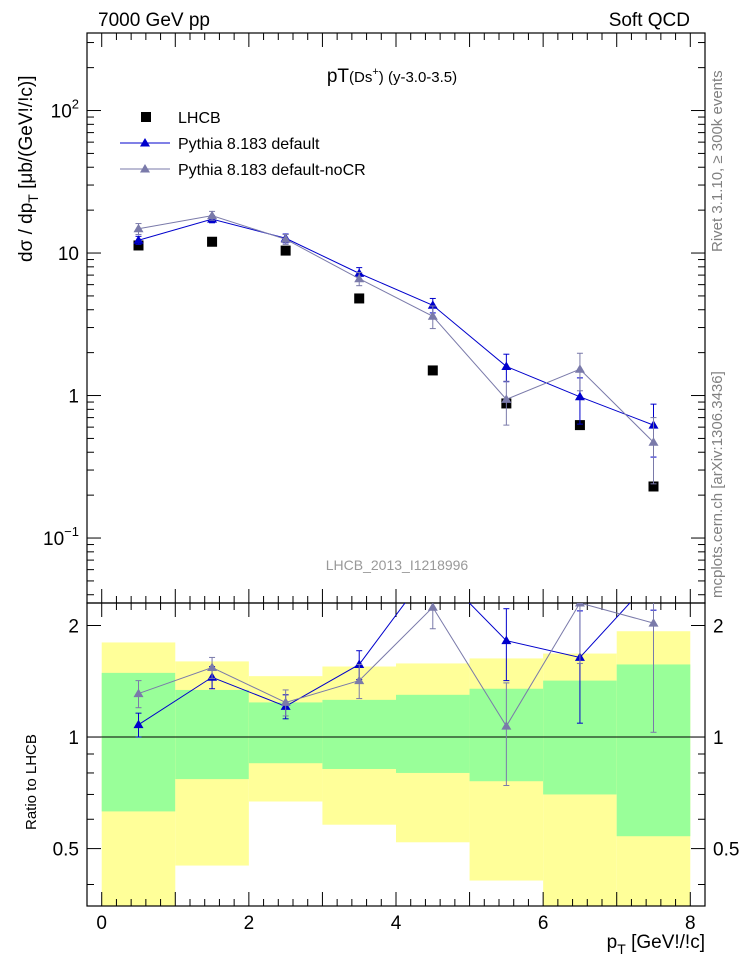  I want to click on main-y-tick-label: 10⁻¹, so click(61, 537).